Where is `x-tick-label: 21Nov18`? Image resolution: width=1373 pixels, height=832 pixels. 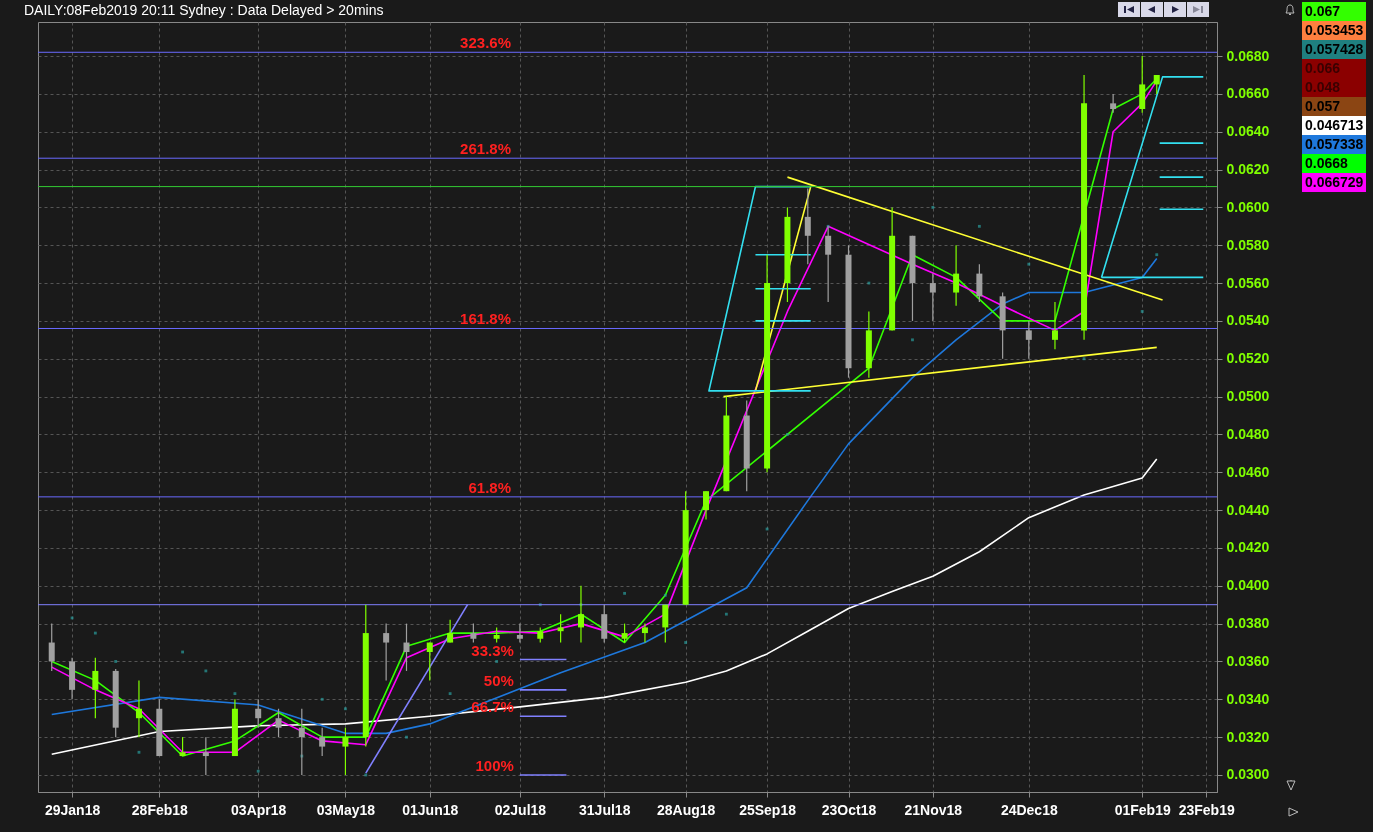 x-tick-label: 21Nov18 is located at coordinates (933, 809).